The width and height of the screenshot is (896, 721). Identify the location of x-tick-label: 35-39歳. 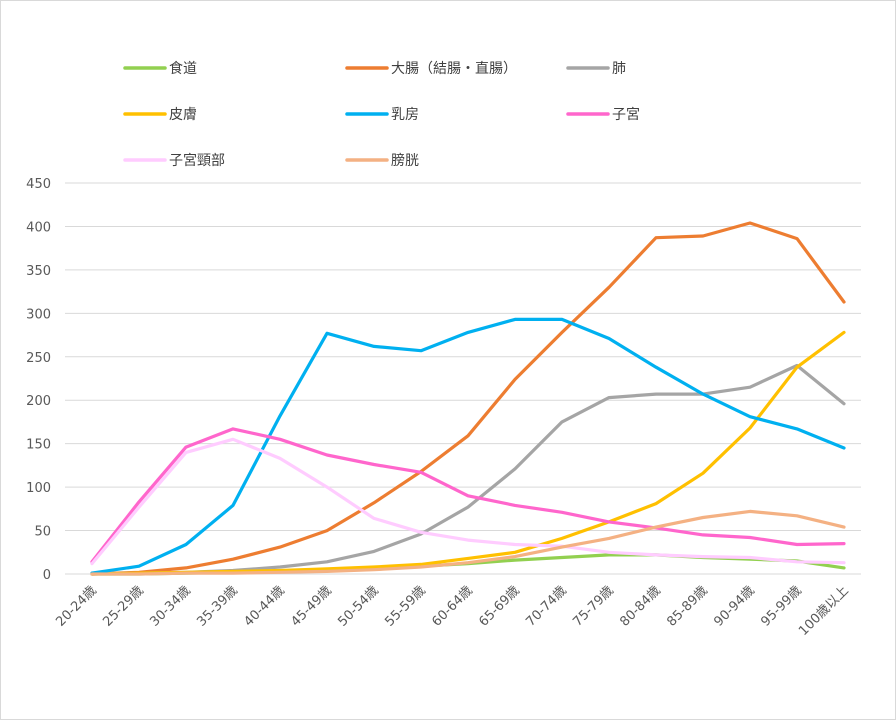
(217, 606).